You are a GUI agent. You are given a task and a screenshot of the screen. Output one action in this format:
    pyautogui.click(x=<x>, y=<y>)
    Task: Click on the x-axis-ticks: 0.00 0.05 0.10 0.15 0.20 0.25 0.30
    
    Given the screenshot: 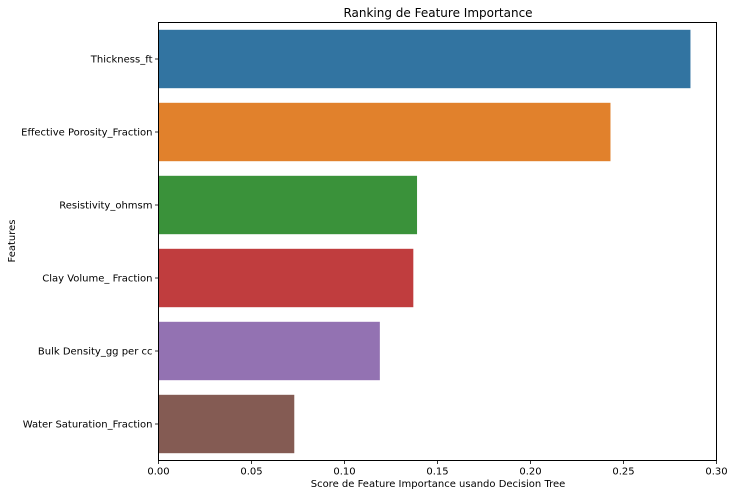 What is the action you would take?
    pyautogui.click(x=437, y=469)
    